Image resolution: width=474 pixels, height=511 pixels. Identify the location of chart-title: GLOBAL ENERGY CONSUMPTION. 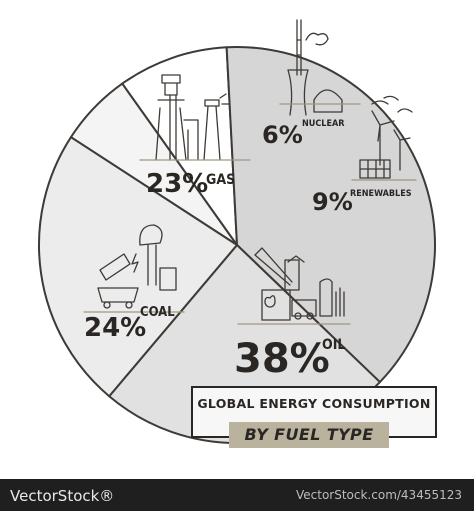
(314, 403).